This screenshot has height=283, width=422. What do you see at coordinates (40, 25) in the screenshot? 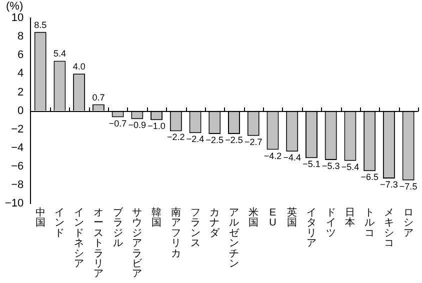
I see `data-label: 8.5` at bounding box center [40, 25].